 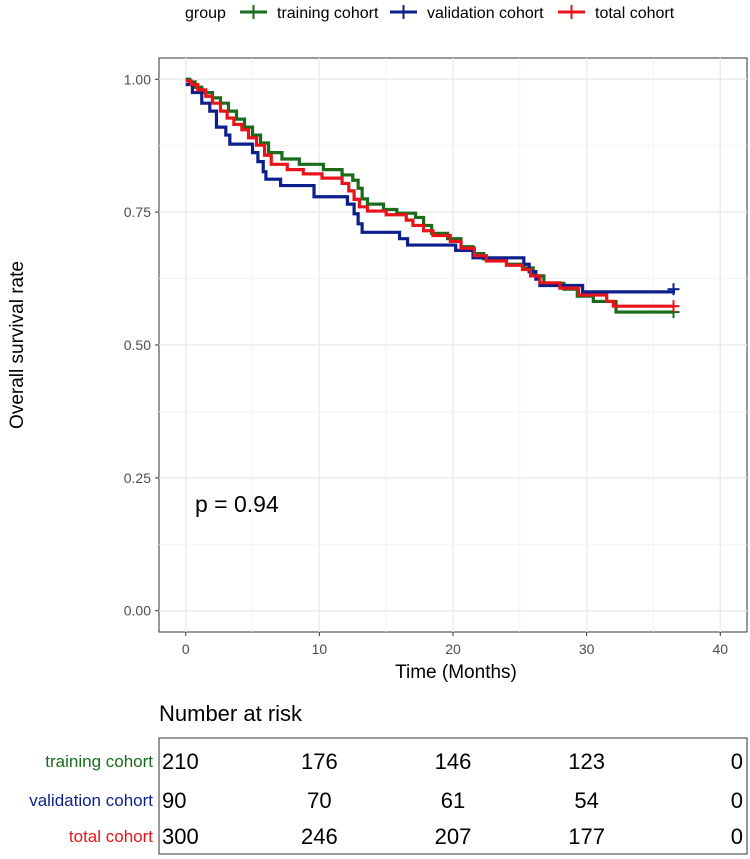 What do you see at coordinates (137, 79) in the screenshot?
I see `y-tick-label: 1.00` at bounding box center [137, 79].